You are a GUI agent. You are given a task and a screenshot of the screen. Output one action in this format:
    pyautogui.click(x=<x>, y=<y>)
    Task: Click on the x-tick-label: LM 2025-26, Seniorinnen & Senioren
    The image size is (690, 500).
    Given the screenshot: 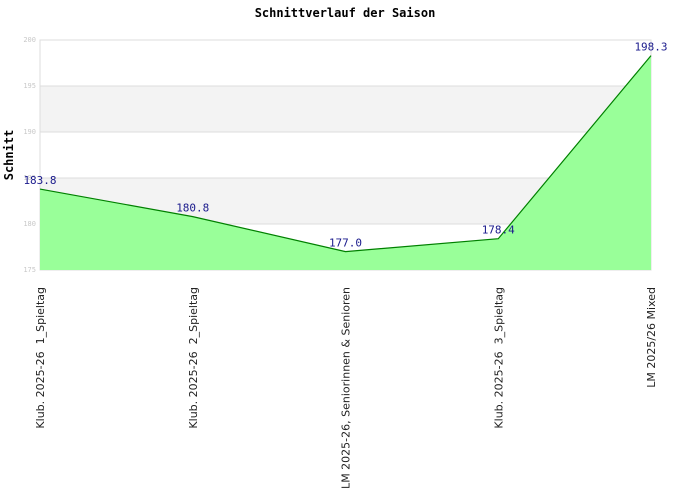 What is the action you would take?
    pyautogui.click(x=346, y=388)
    